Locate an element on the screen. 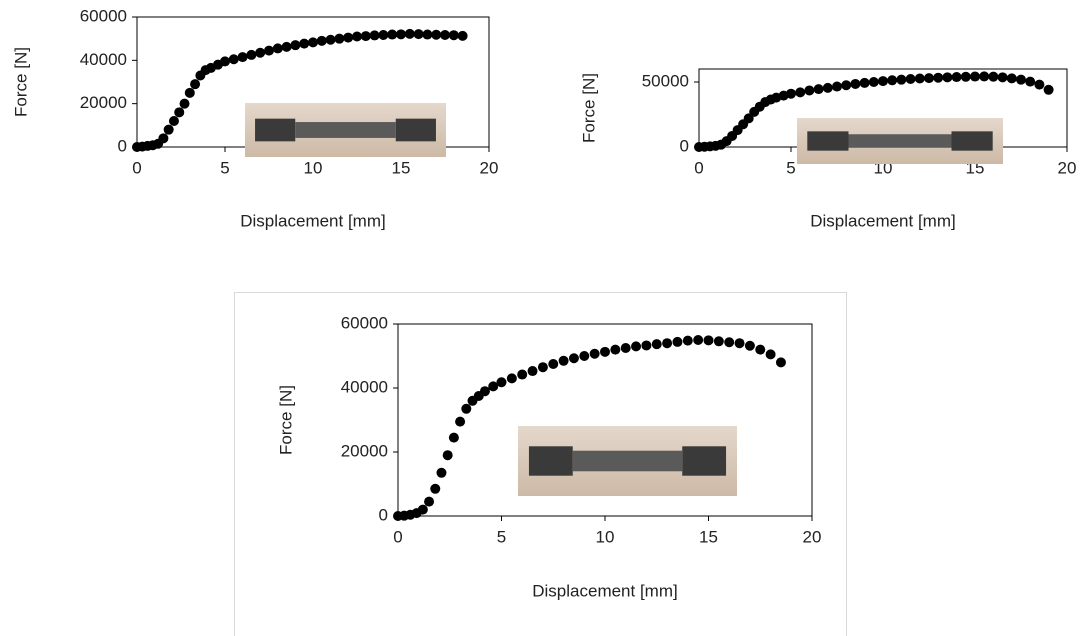  x-tick-label: 10 is located at coordinates (605, 536).